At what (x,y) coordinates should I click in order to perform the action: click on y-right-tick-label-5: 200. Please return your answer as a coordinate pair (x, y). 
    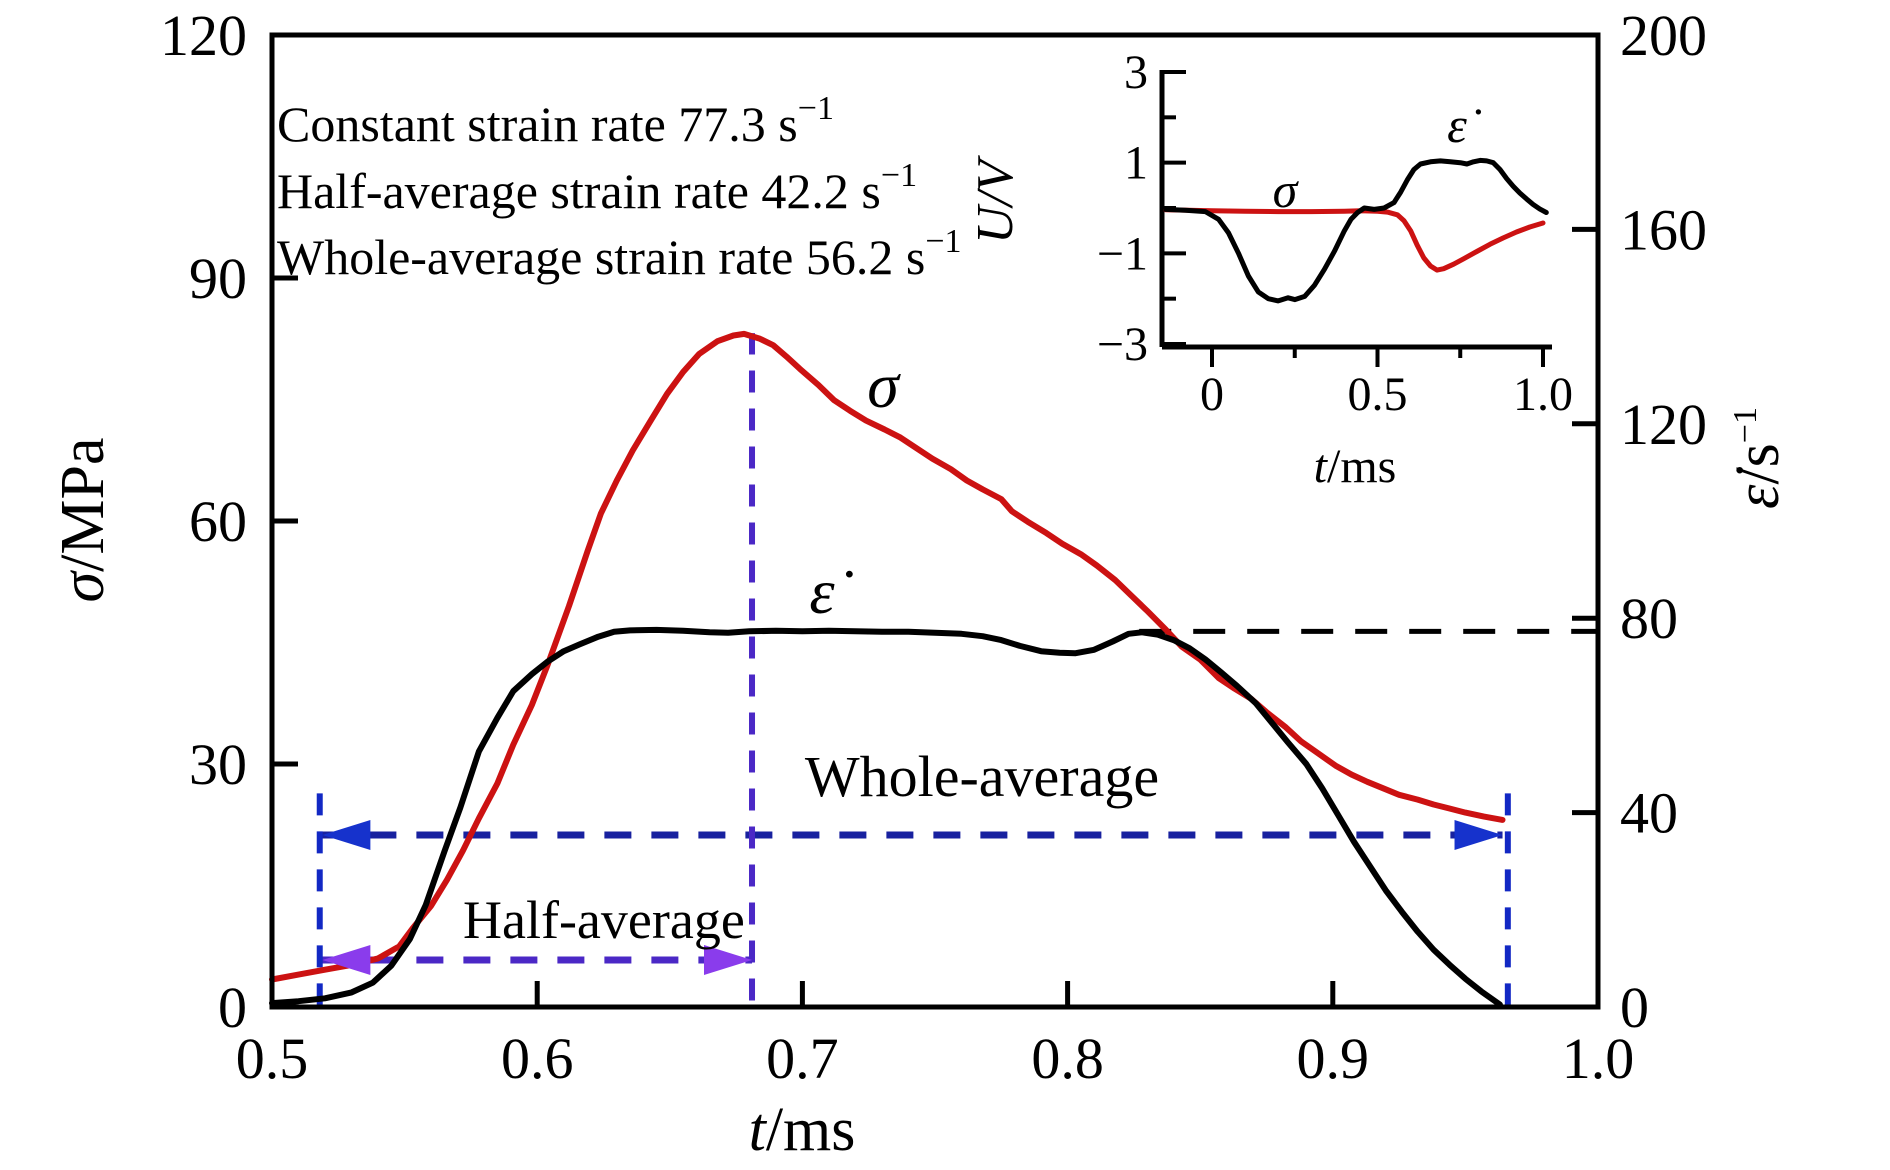
    Looking at the image, I should click on (1663, 35).